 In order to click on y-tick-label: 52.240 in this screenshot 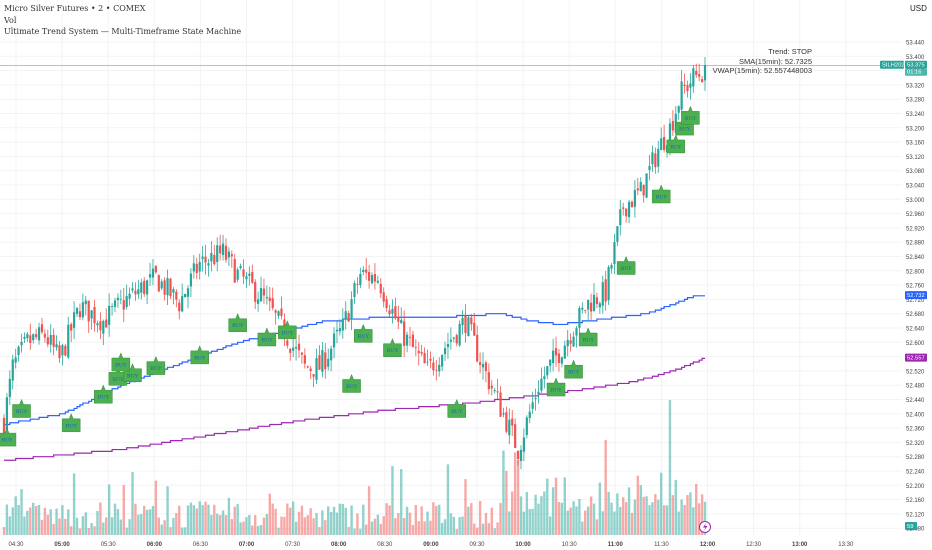, I will do `click(915, 473)`.